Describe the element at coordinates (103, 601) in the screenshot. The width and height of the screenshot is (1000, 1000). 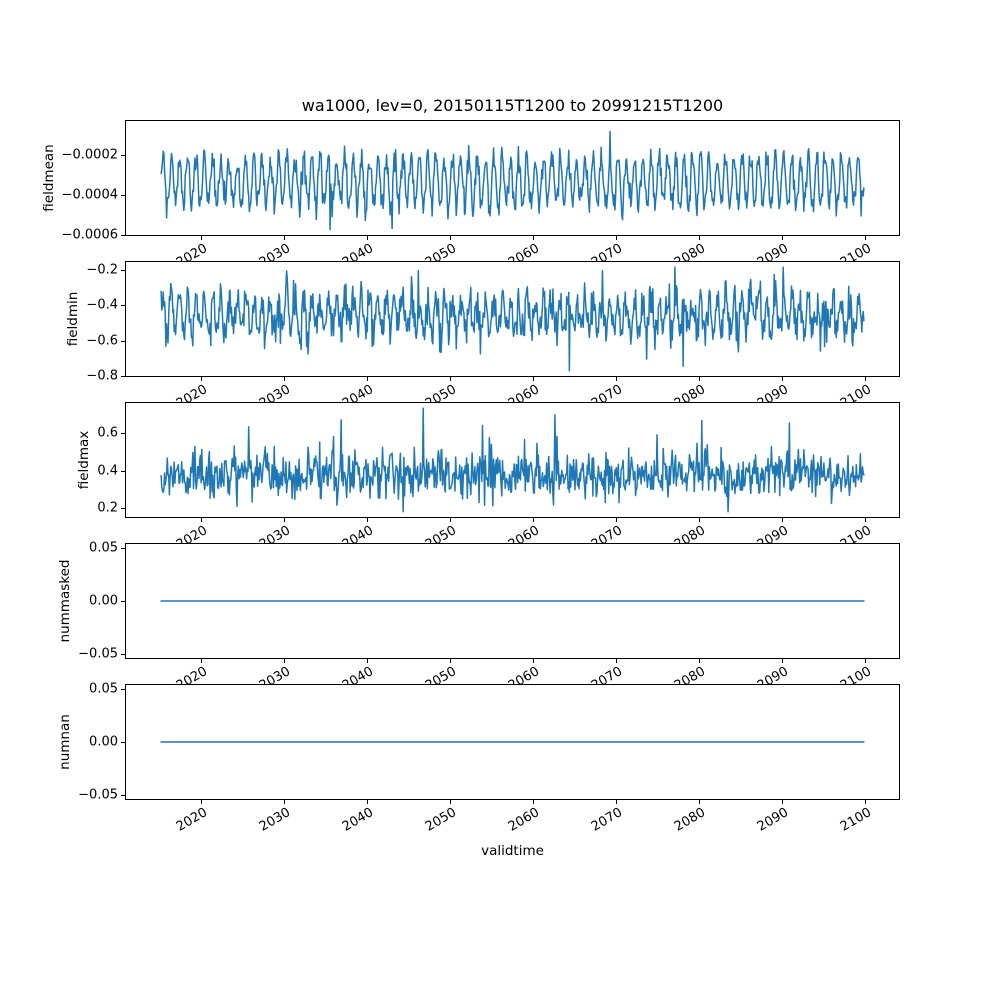
I see `y-tick-label: 0.00` at that location.